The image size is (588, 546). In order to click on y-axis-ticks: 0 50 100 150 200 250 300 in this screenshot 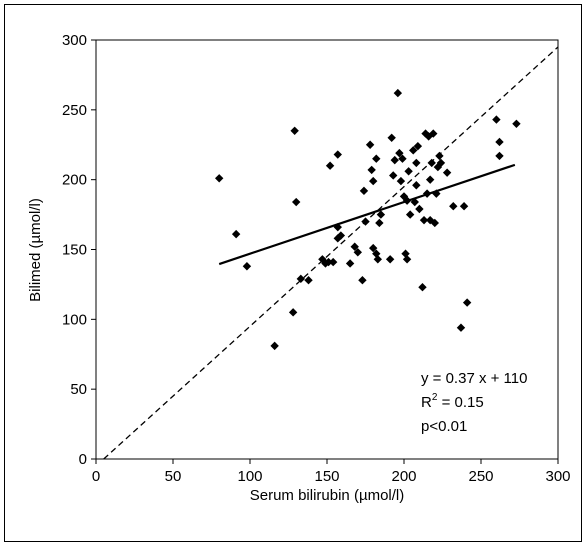, I will do `click(79, 250)`.